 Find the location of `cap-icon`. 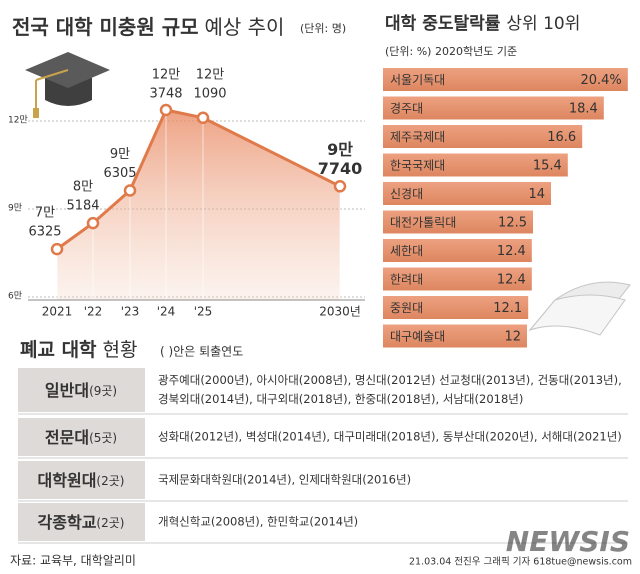

cap-icon is located at coordinates (67, 85).